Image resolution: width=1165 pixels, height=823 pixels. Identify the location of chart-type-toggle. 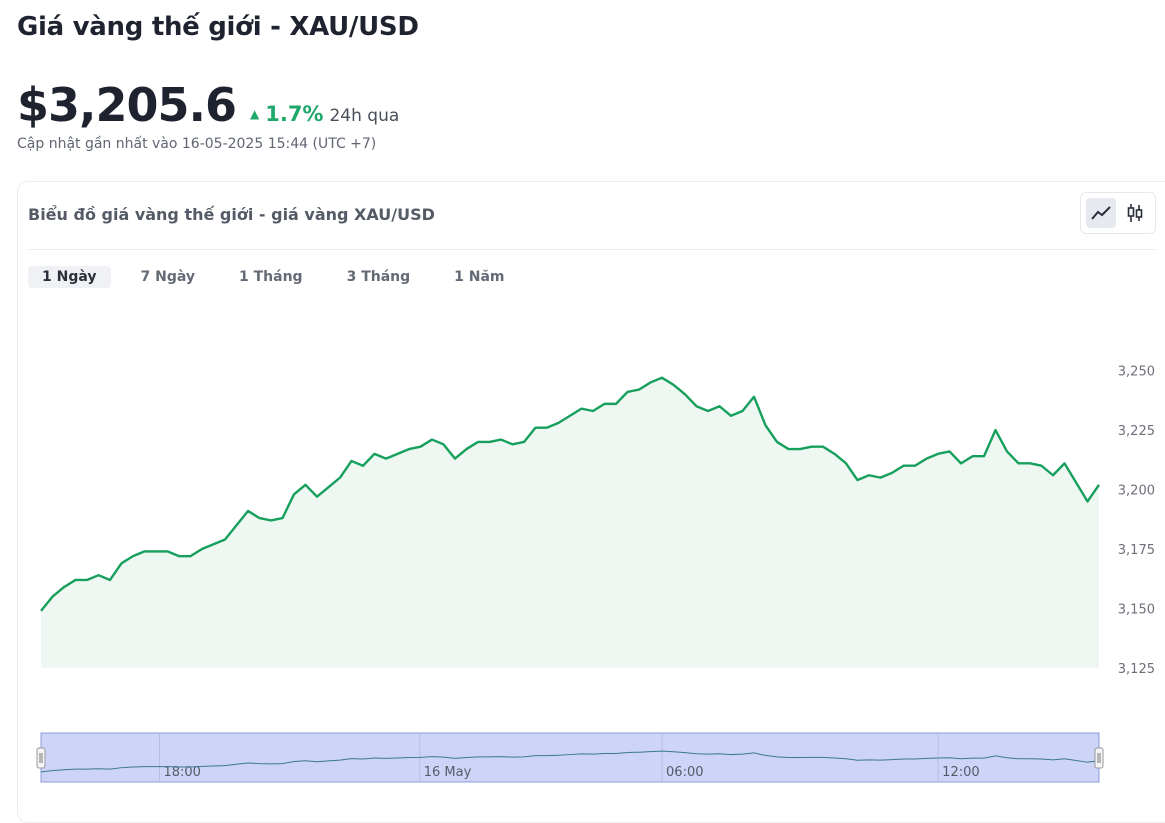
(1118, 213).